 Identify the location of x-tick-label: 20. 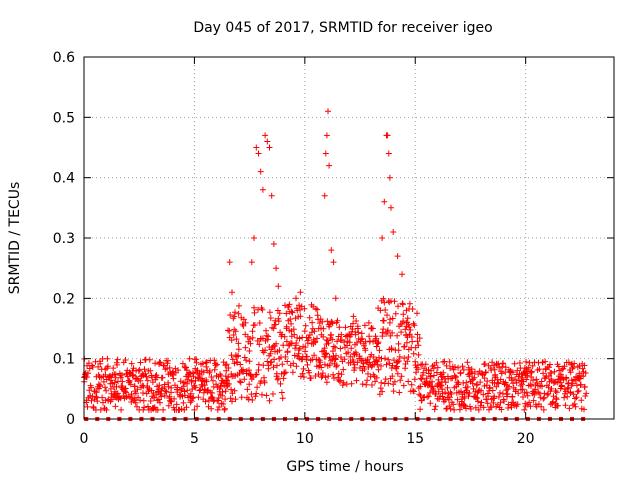
(526, 439).